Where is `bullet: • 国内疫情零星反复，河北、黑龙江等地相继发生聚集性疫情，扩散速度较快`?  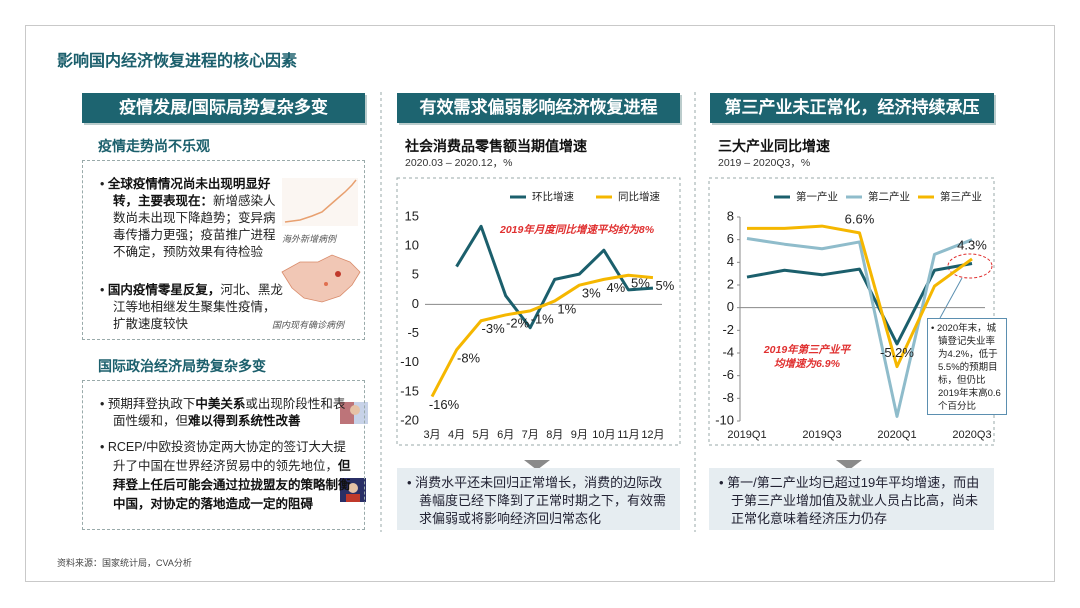 bullet: • 国内疫情零星反复，河北、黑龙江等地相继发生聚集性疫情，扩散速度较快 is located at coordinates (191, 307).